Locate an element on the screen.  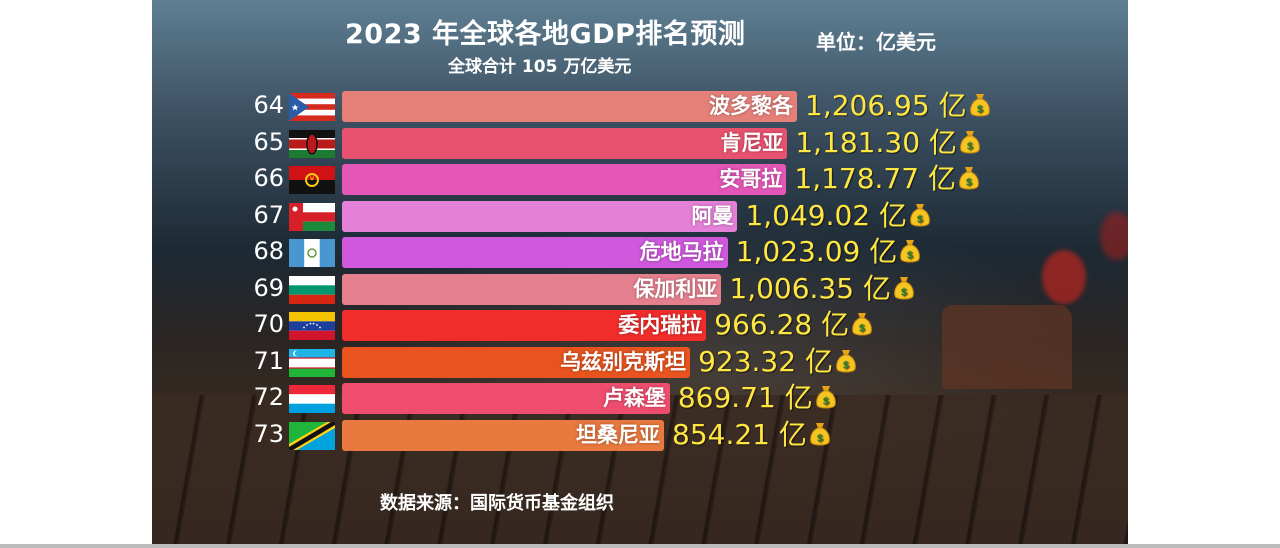
value-label: 1,181.30 亿 $ is located at coordinates (888, 142).